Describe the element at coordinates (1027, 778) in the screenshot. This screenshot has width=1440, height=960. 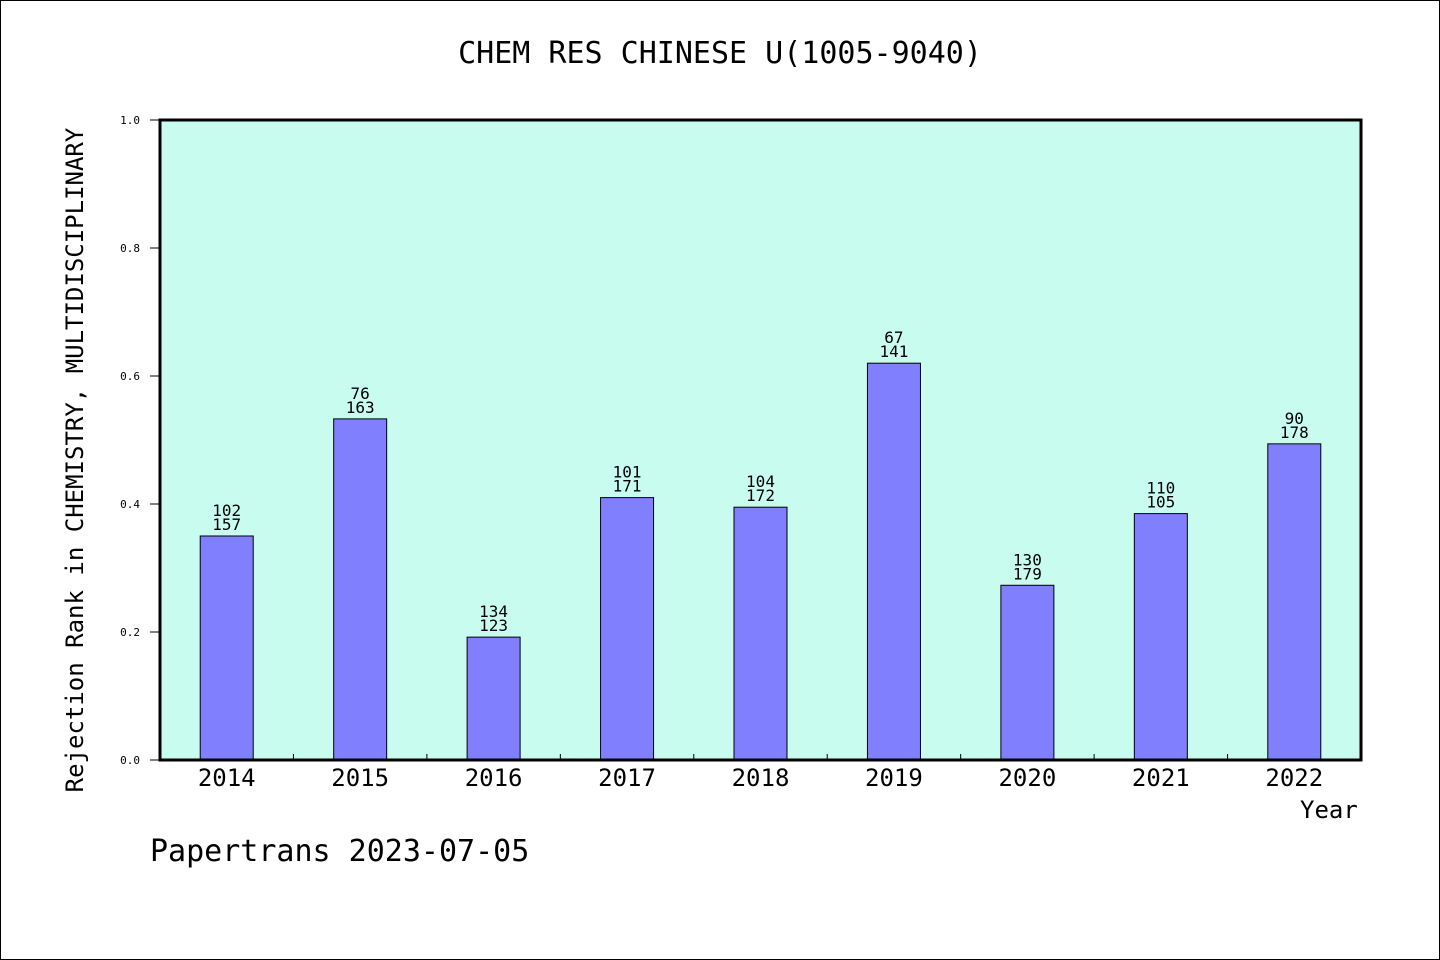
I see `x-tick-label: 2020` at that location.